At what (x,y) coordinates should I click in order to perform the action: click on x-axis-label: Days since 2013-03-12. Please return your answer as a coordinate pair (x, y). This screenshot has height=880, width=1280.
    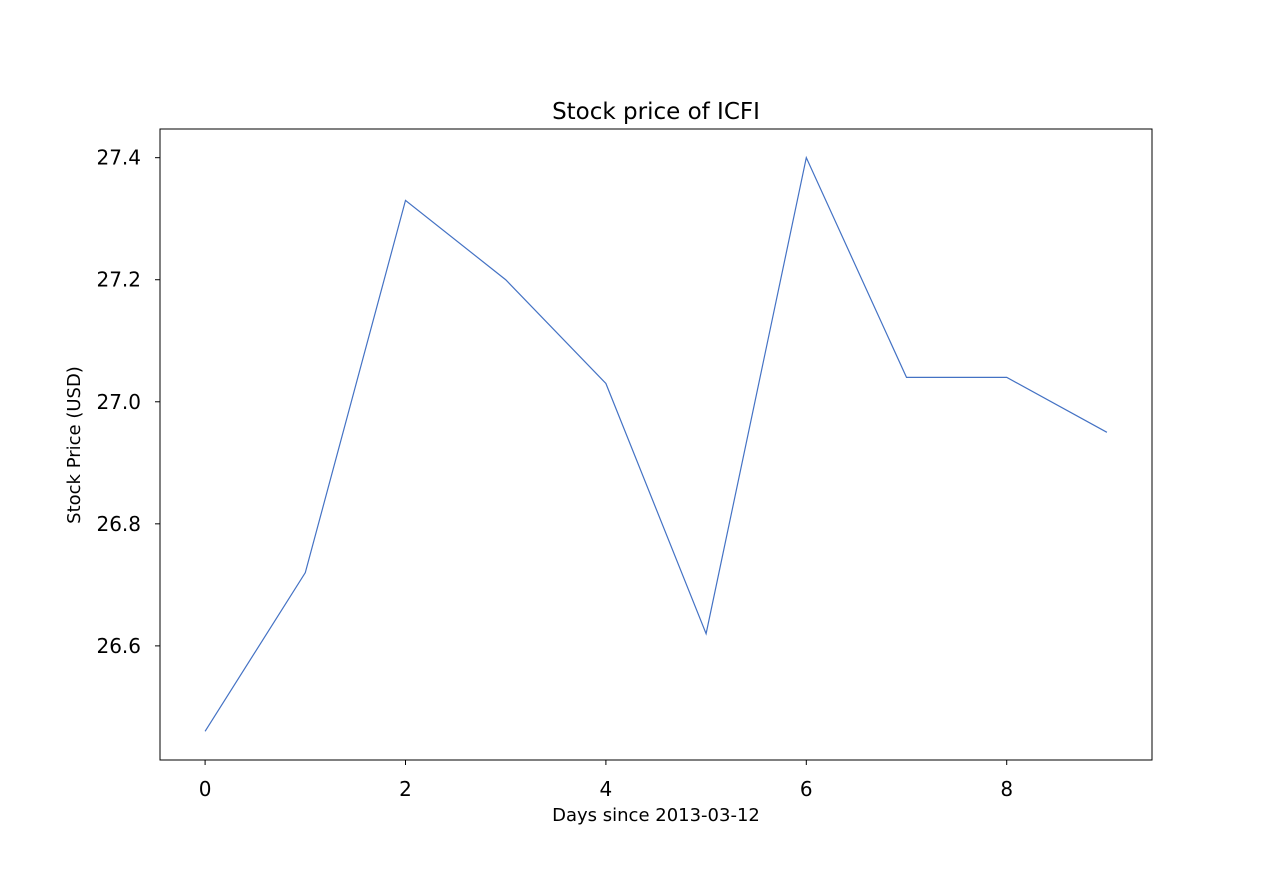
    Looking at the image, I should click on (656, 815).